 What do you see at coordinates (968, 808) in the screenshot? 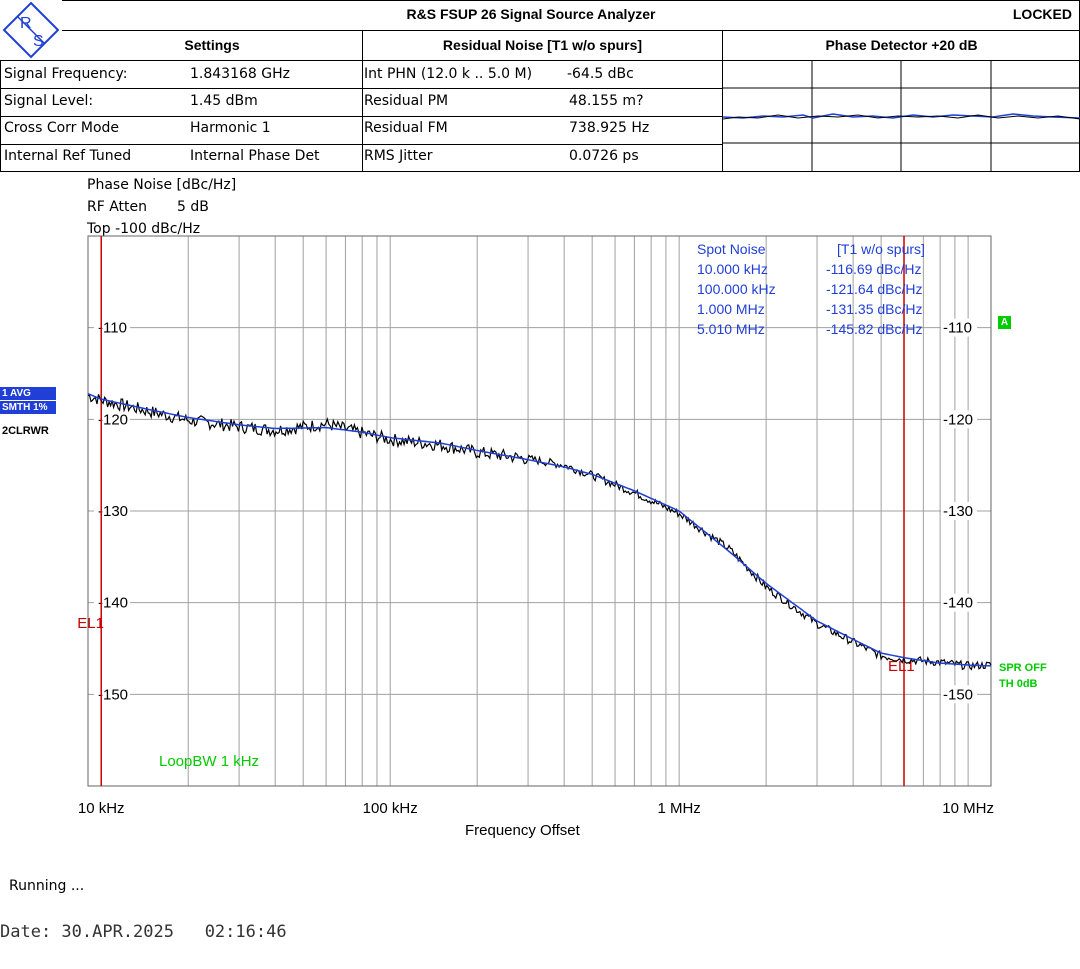
I see `x-tick-label: 10 MHz` at bounding box center [968, 808].